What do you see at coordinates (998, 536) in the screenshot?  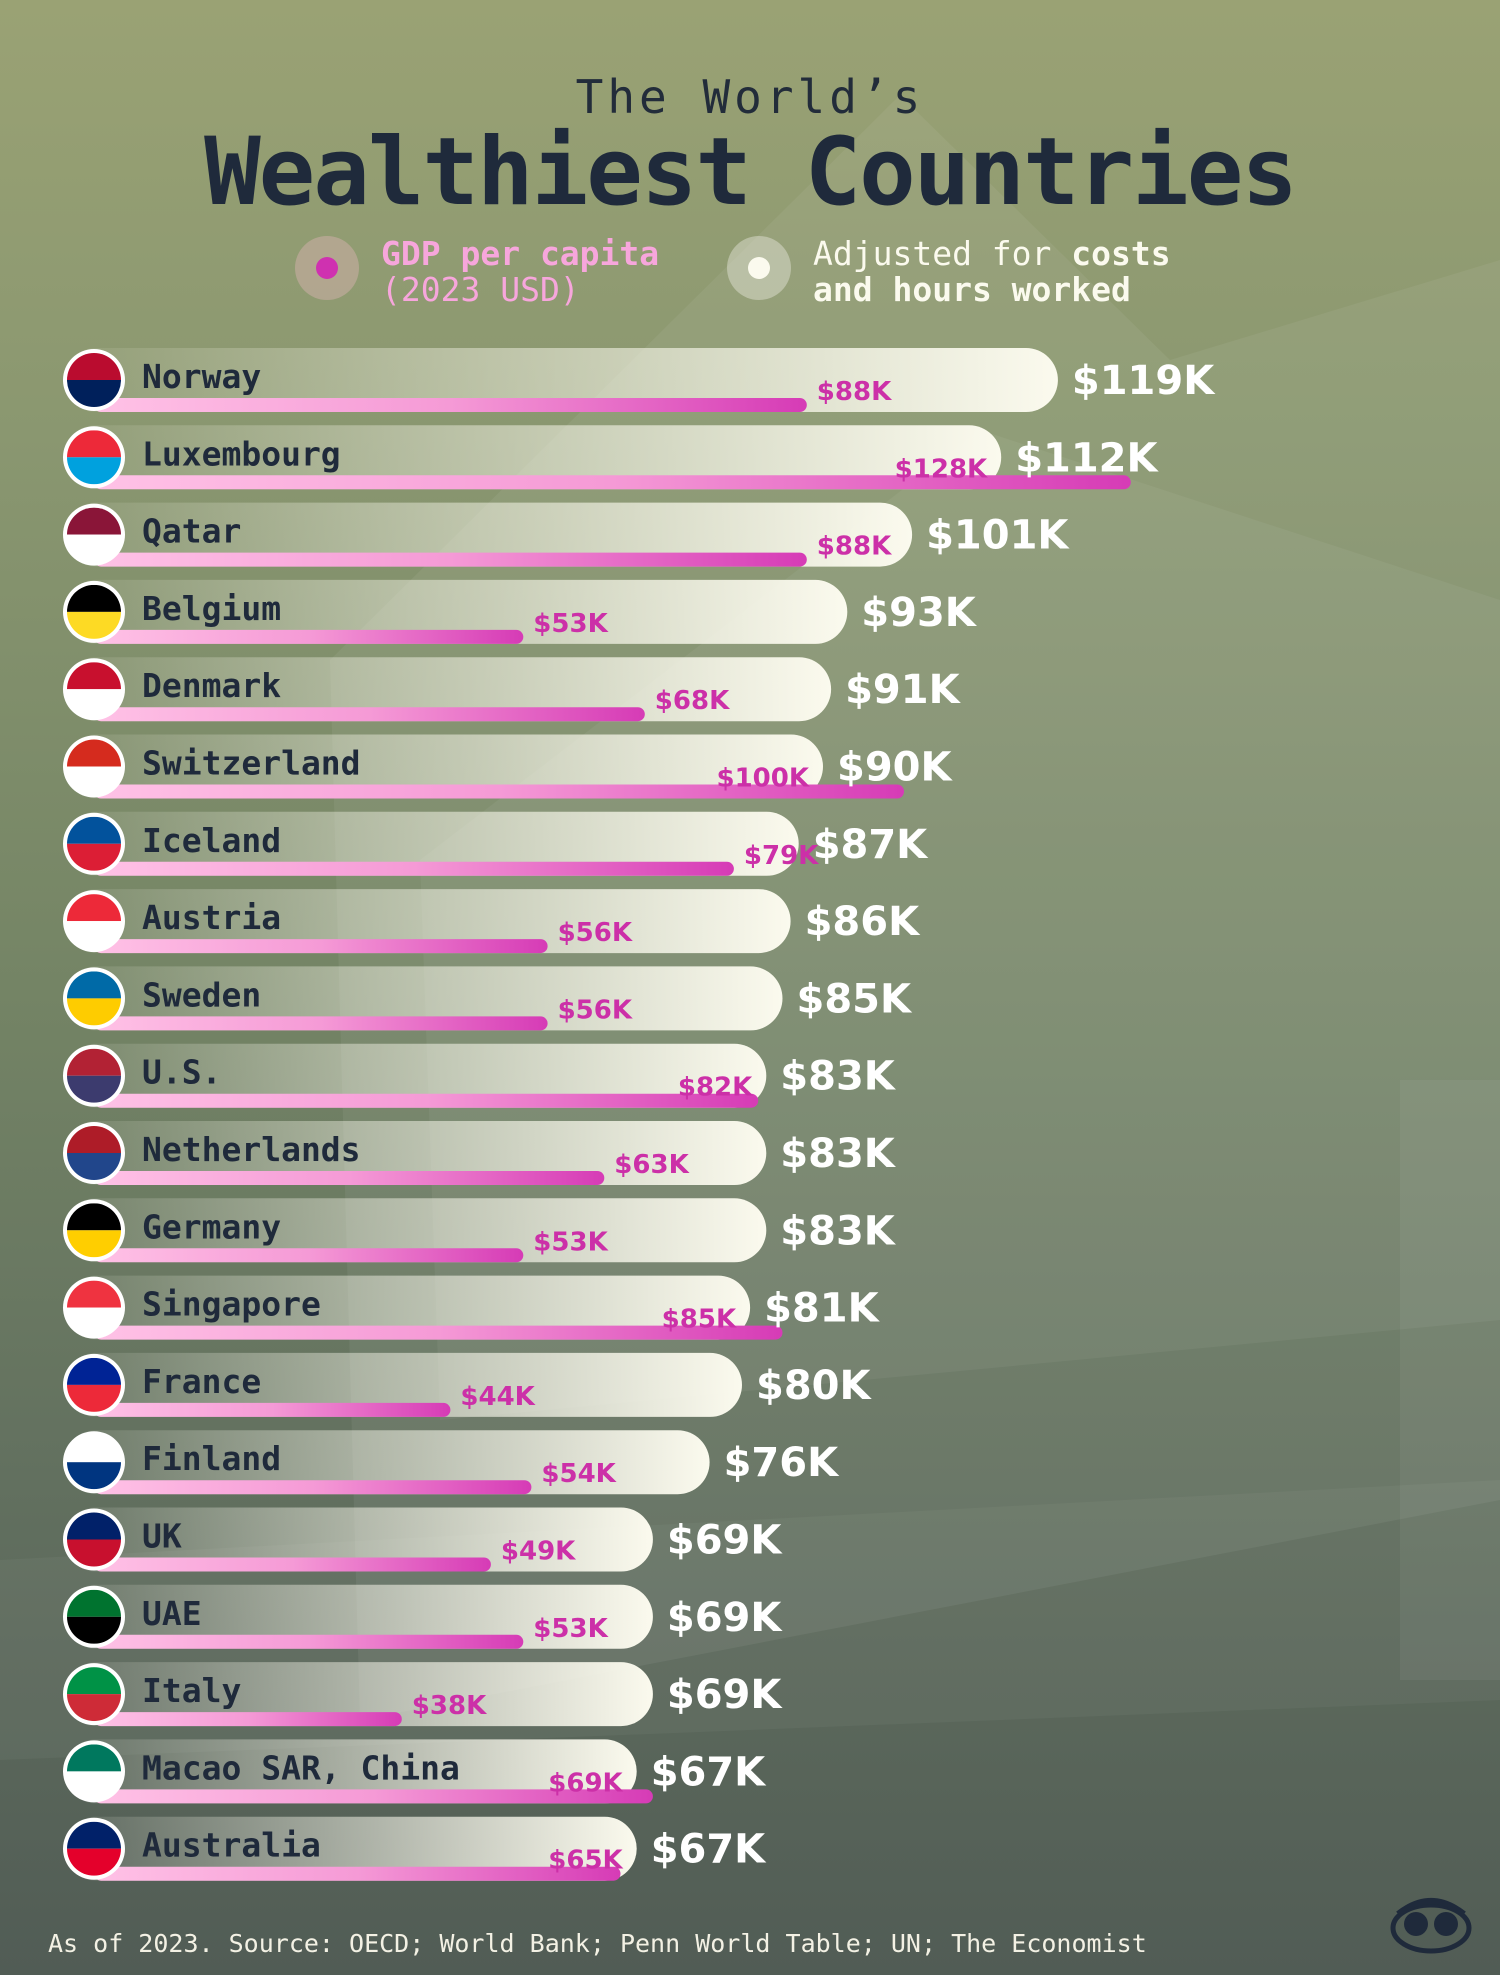 I see `adjusted-value-label: $101K` at bounding box center [998, 536].